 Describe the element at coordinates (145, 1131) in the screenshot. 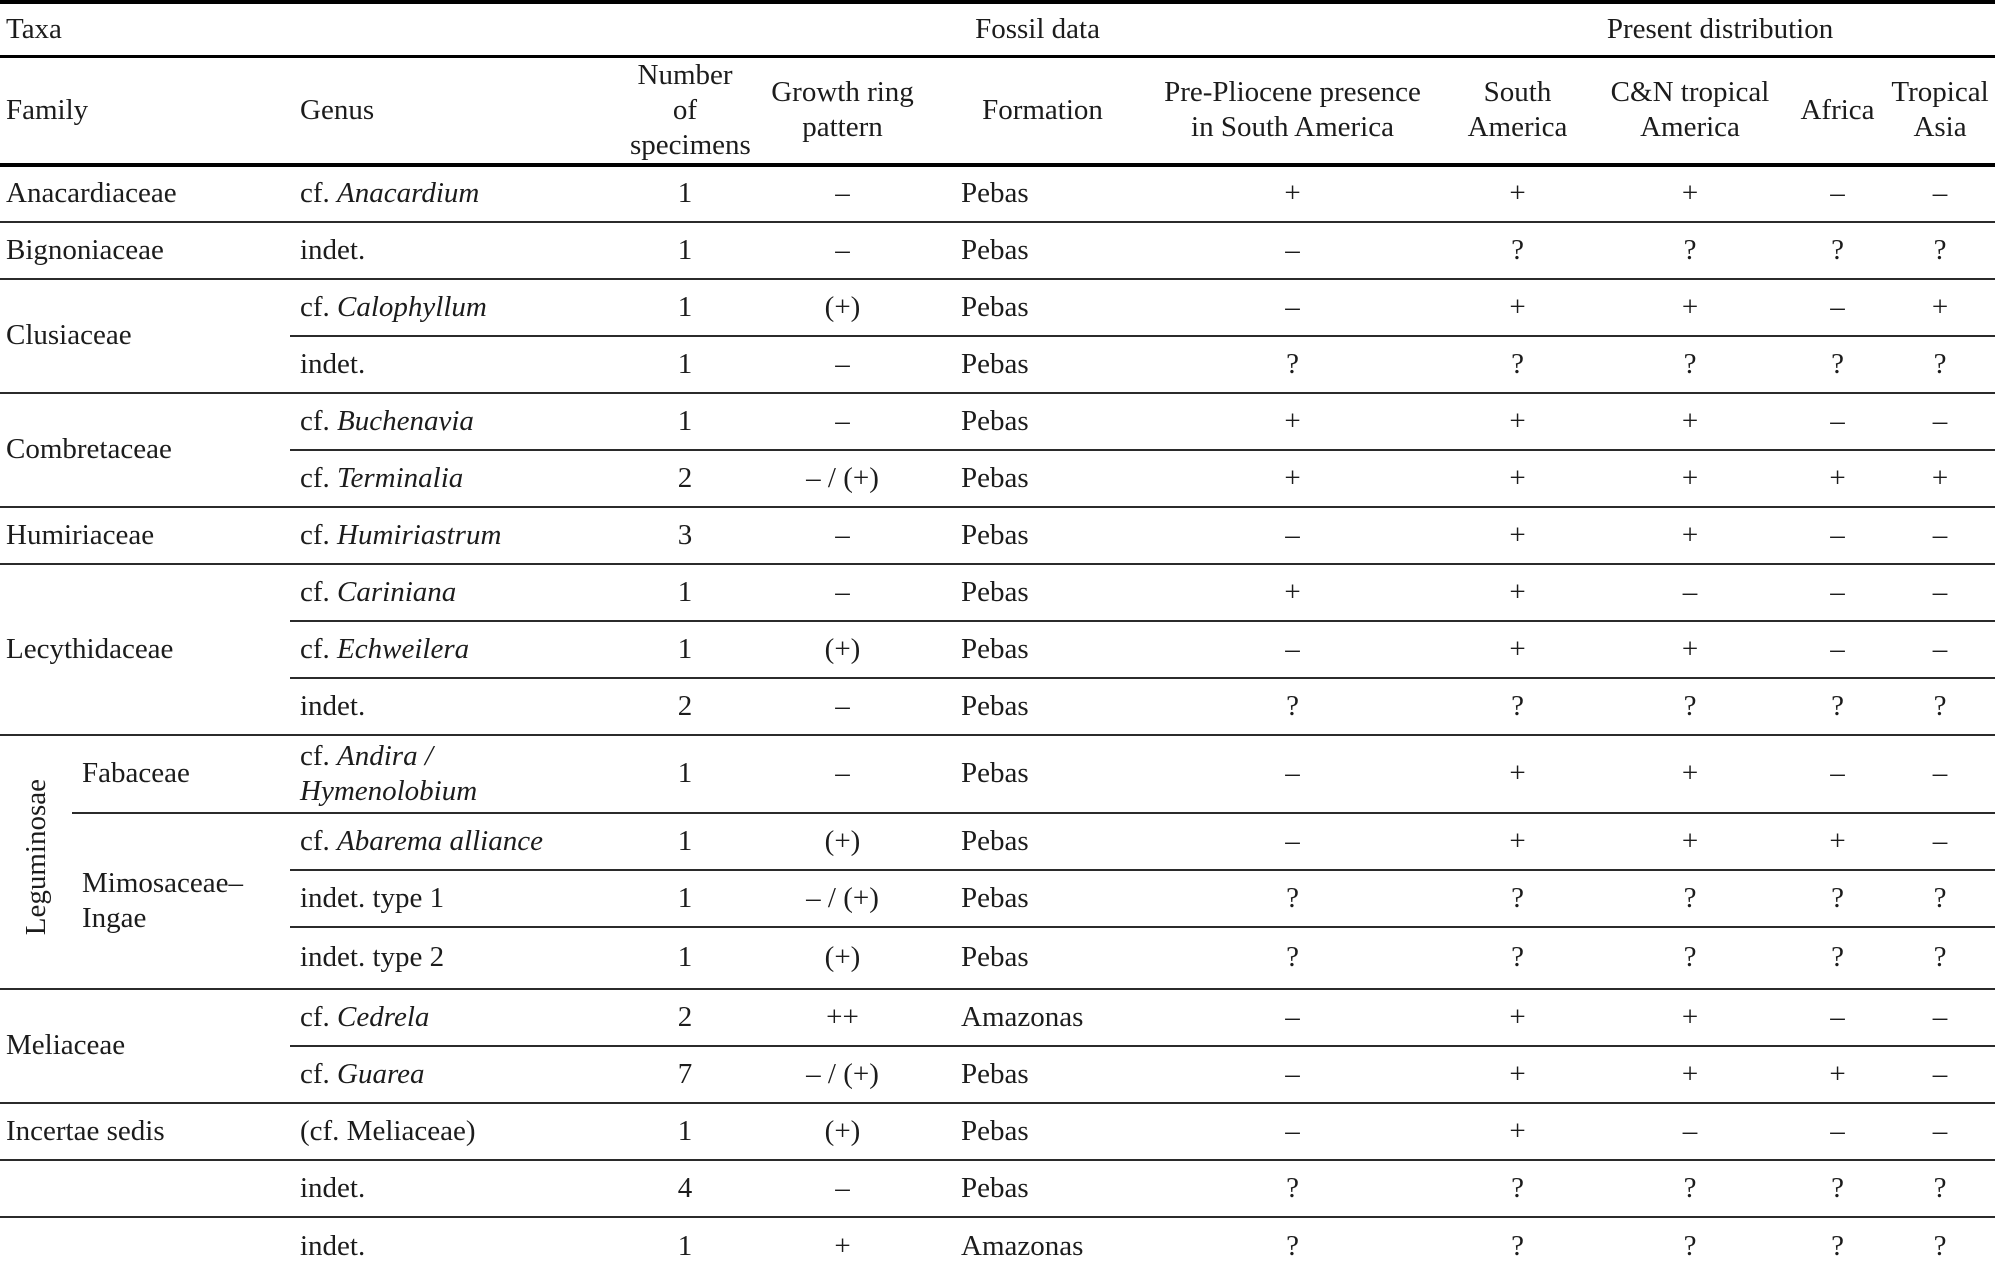

I see `family-cell: Incertae sedis` at that location.